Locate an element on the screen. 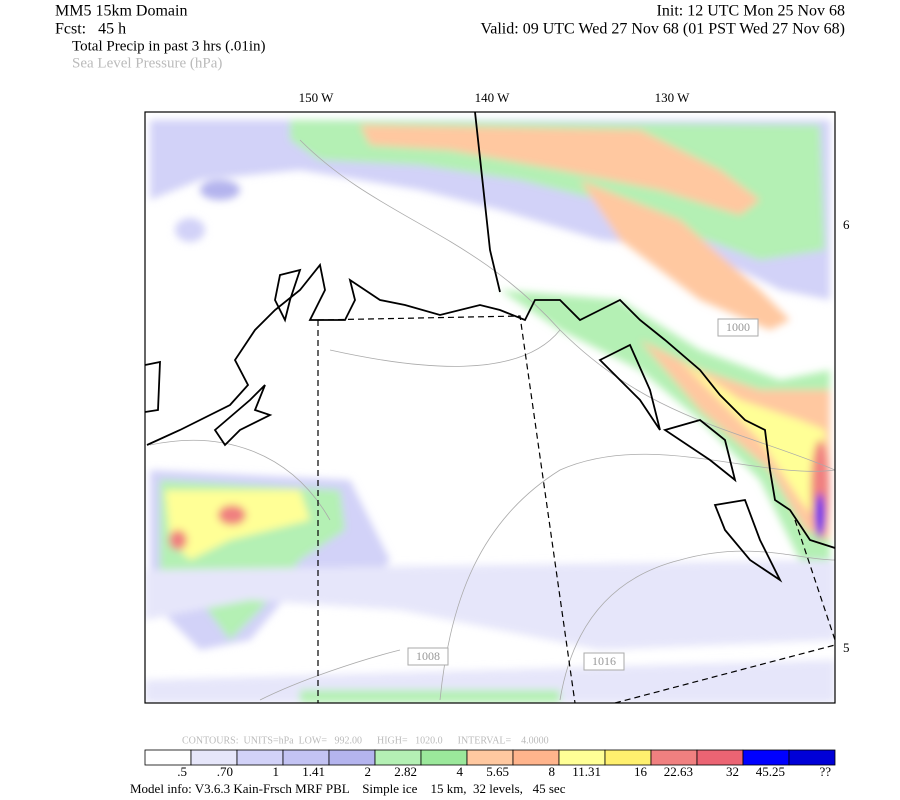 This screenshot has height=800, width=900. contour-label: 1000 is located at coordinates (738, 327).